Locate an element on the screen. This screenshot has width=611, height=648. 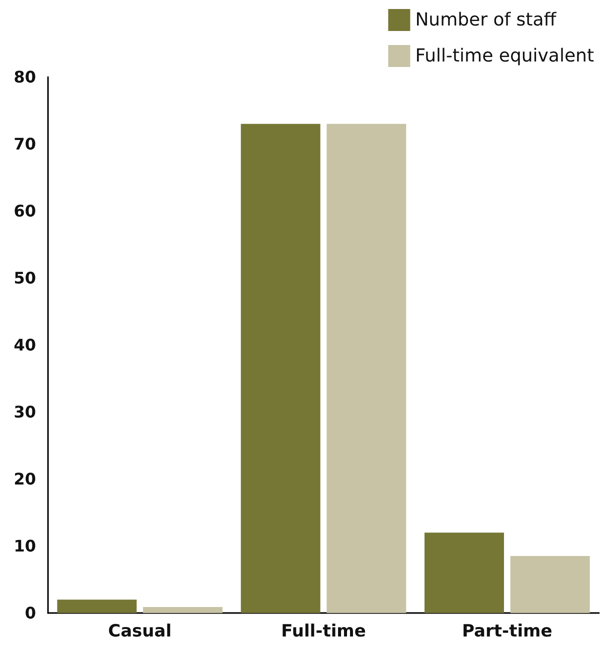
x-tick-label: Full-time is located at coordinates (323, 632).